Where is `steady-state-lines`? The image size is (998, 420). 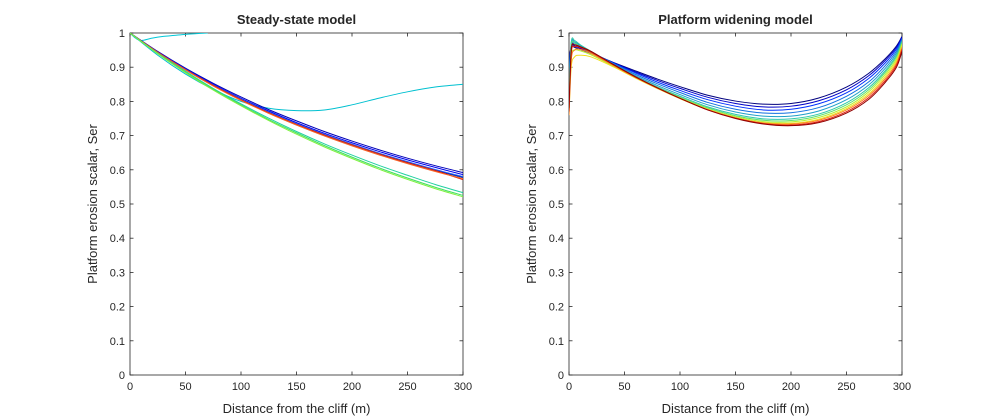
steady-state-lines is located at coordinates (296, 115).